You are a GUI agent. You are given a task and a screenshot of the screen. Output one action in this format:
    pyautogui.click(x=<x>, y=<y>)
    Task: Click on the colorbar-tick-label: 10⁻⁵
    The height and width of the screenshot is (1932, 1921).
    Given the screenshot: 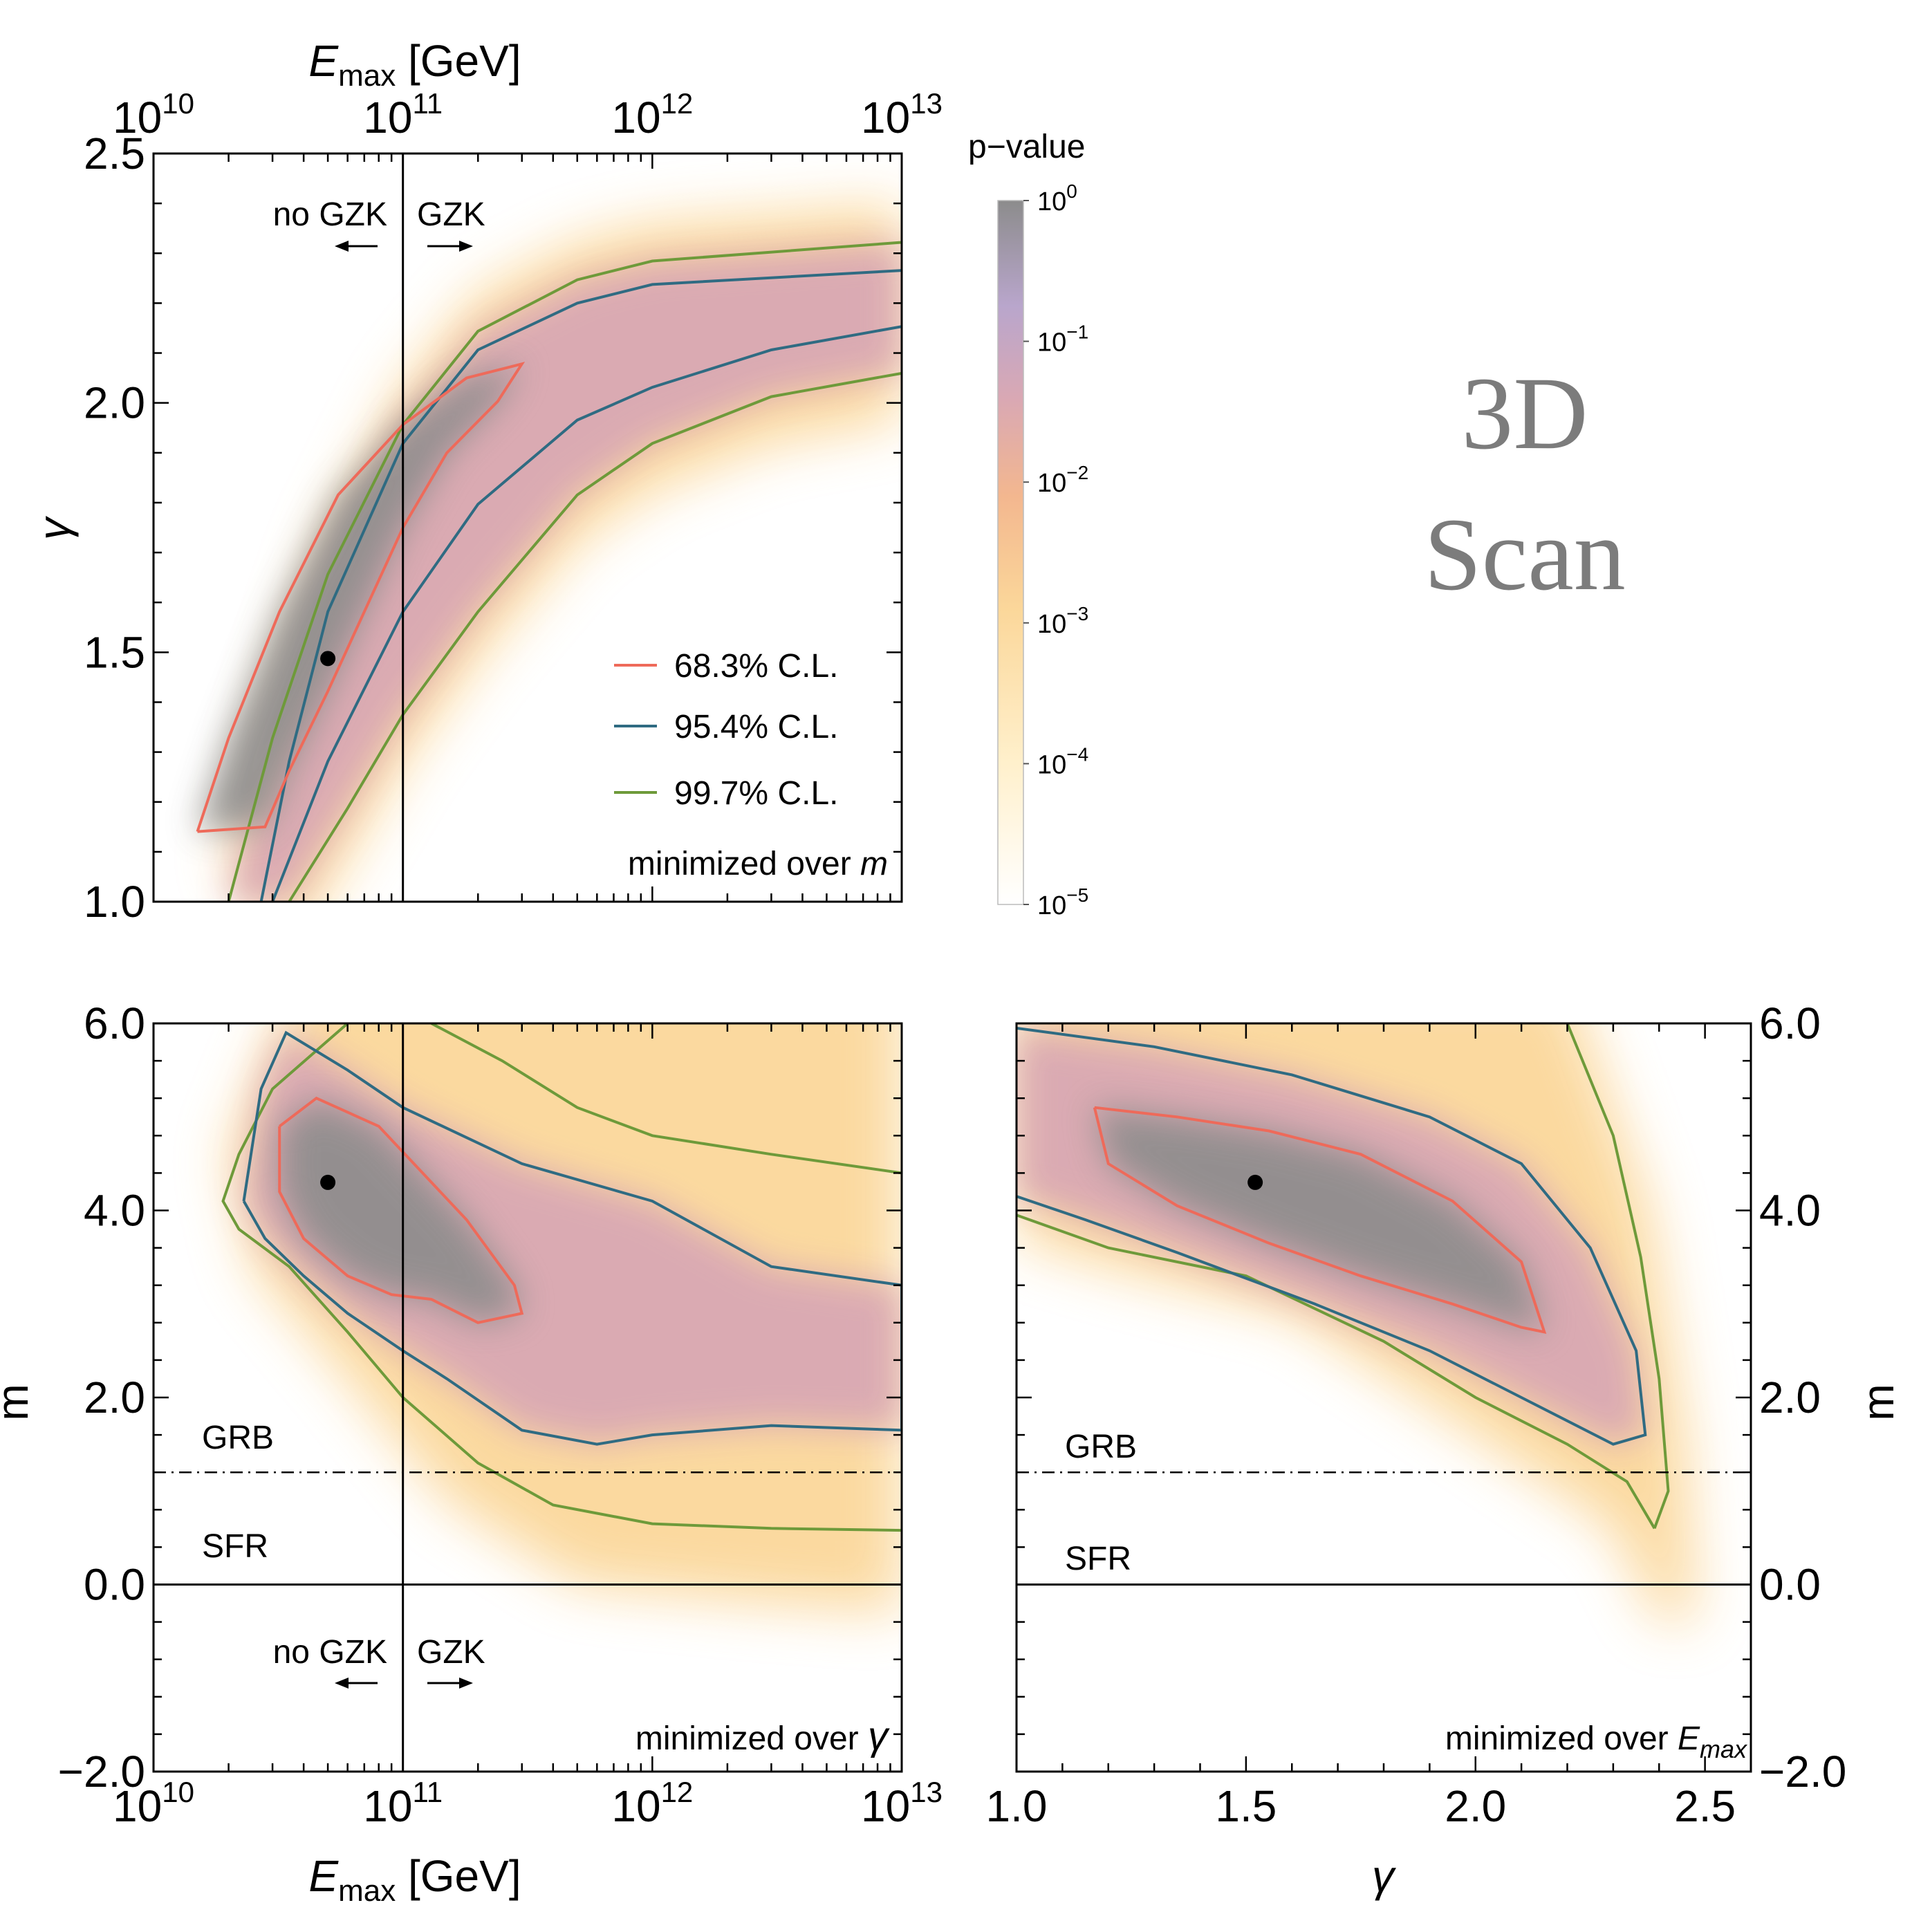 What is the action you would take?
    pyautogui.click(x=1062, y=902)
    